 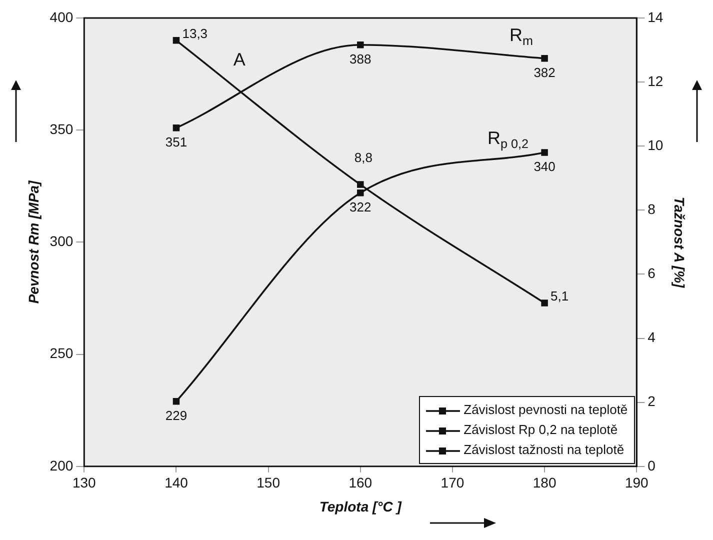 What do you see at coordinates (545, 72) in the screenshot?
I see `data-label: 382` at bounding box center [545, 72].